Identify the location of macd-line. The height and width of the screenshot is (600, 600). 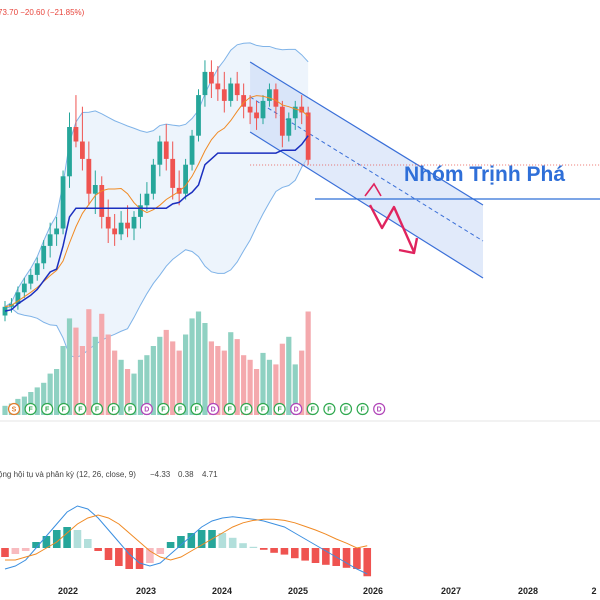
(186, 540).